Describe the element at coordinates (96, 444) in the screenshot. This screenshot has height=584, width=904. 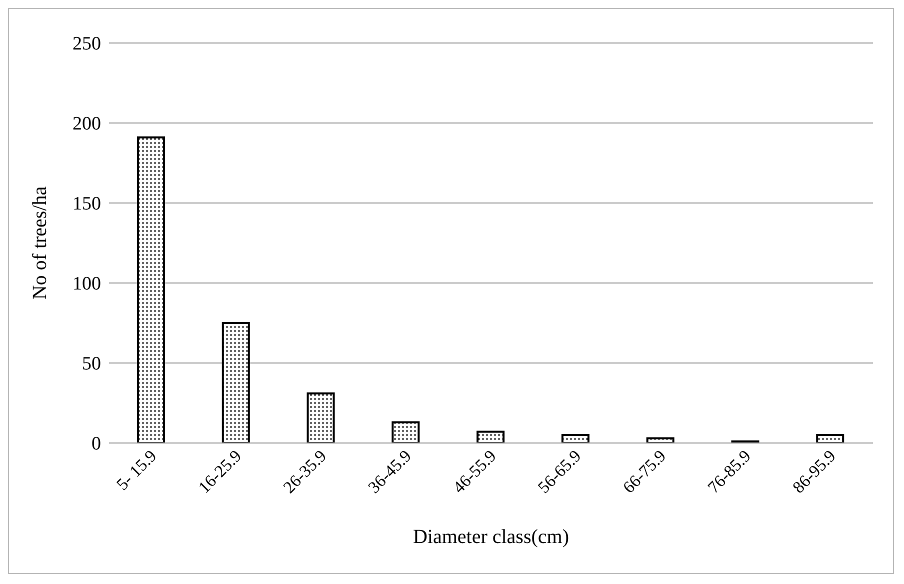
I see `y-tick-label: 0` at that location.